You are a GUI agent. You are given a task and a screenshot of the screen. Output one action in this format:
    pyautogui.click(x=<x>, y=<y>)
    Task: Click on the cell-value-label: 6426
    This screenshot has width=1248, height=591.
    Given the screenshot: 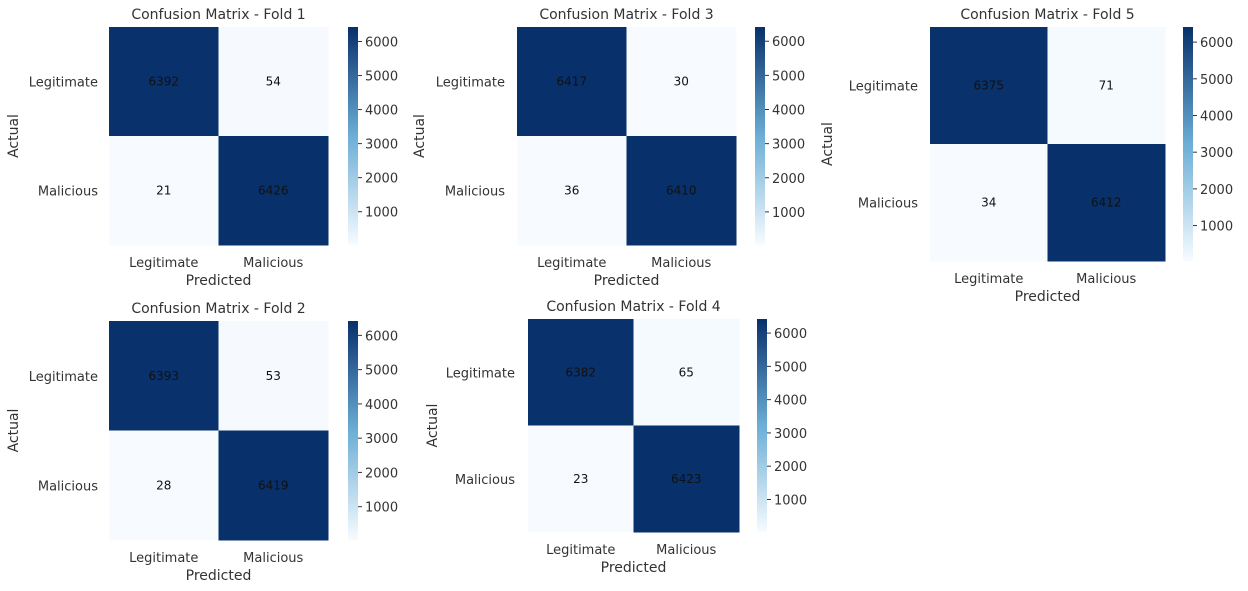 What is the action you would take?
    pyautogui.click(x=273, y=191)
    